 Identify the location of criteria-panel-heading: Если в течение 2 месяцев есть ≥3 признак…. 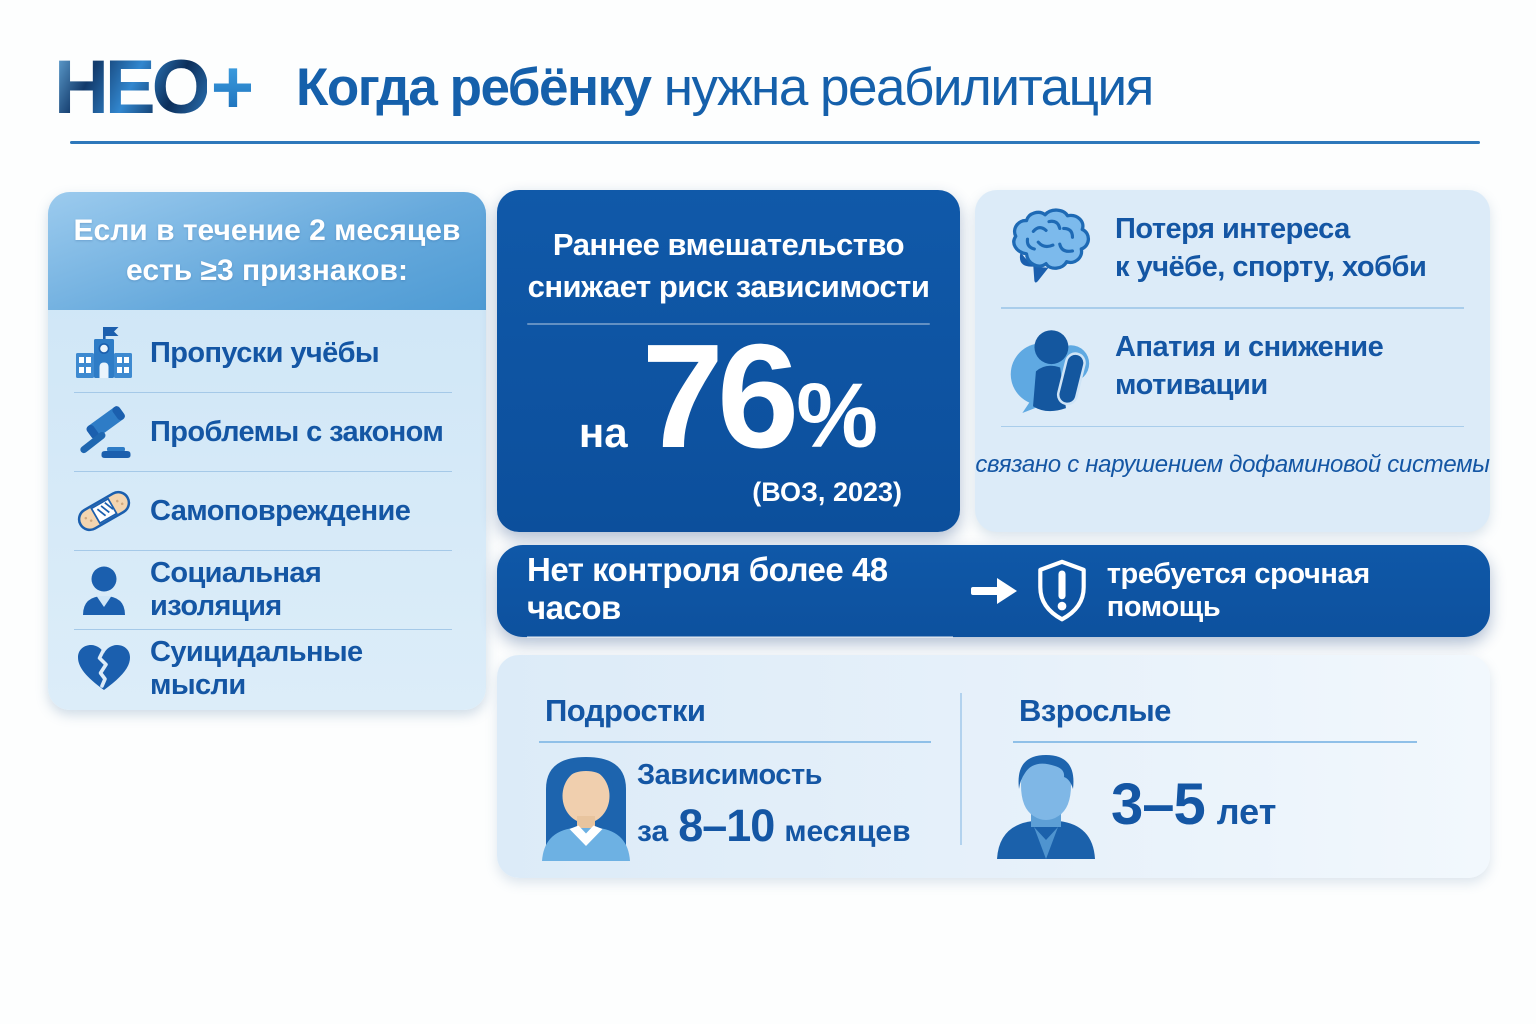
(267, 251).